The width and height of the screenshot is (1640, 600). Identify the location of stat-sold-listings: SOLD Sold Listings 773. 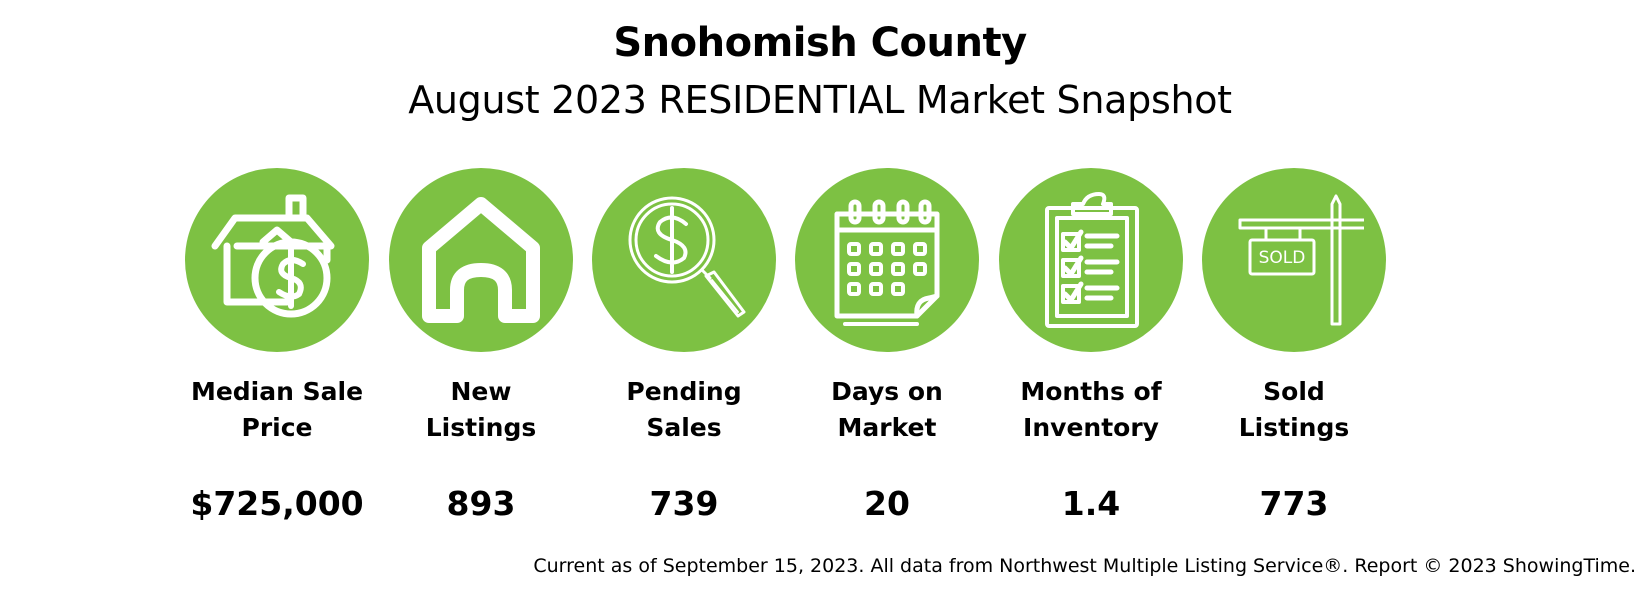
(1294, 345).